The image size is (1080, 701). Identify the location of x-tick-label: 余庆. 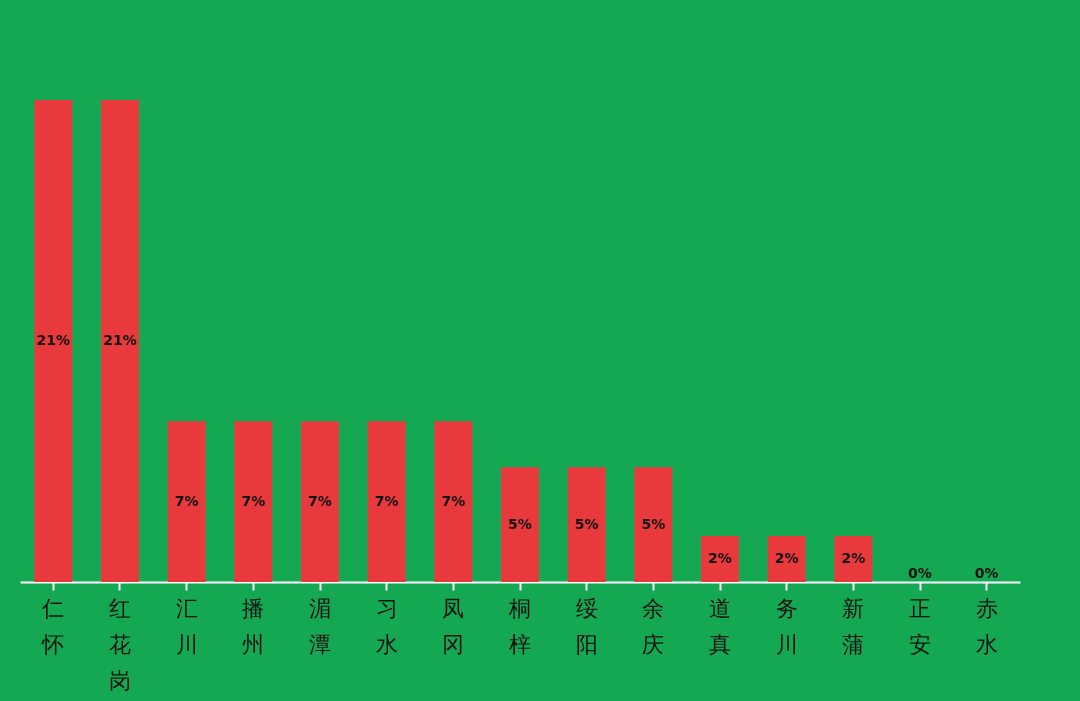
(653, 626).